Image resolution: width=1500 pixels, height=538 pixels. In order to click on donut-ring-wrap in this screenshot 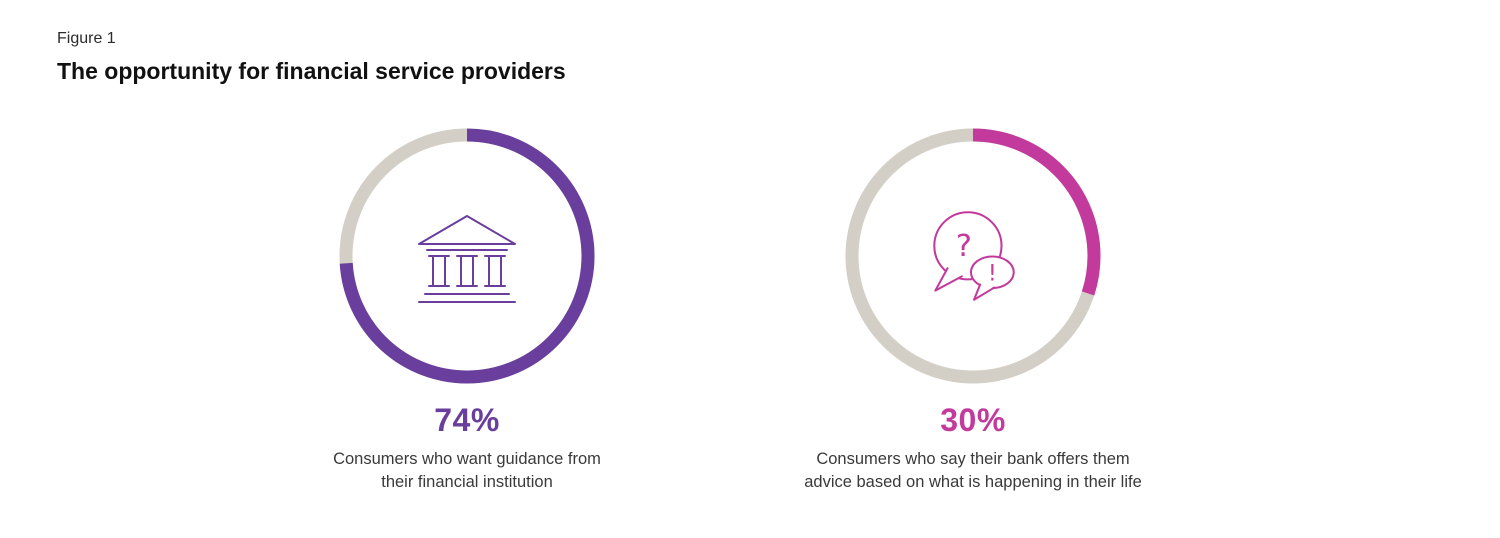, I will do `click(467, 256)`.